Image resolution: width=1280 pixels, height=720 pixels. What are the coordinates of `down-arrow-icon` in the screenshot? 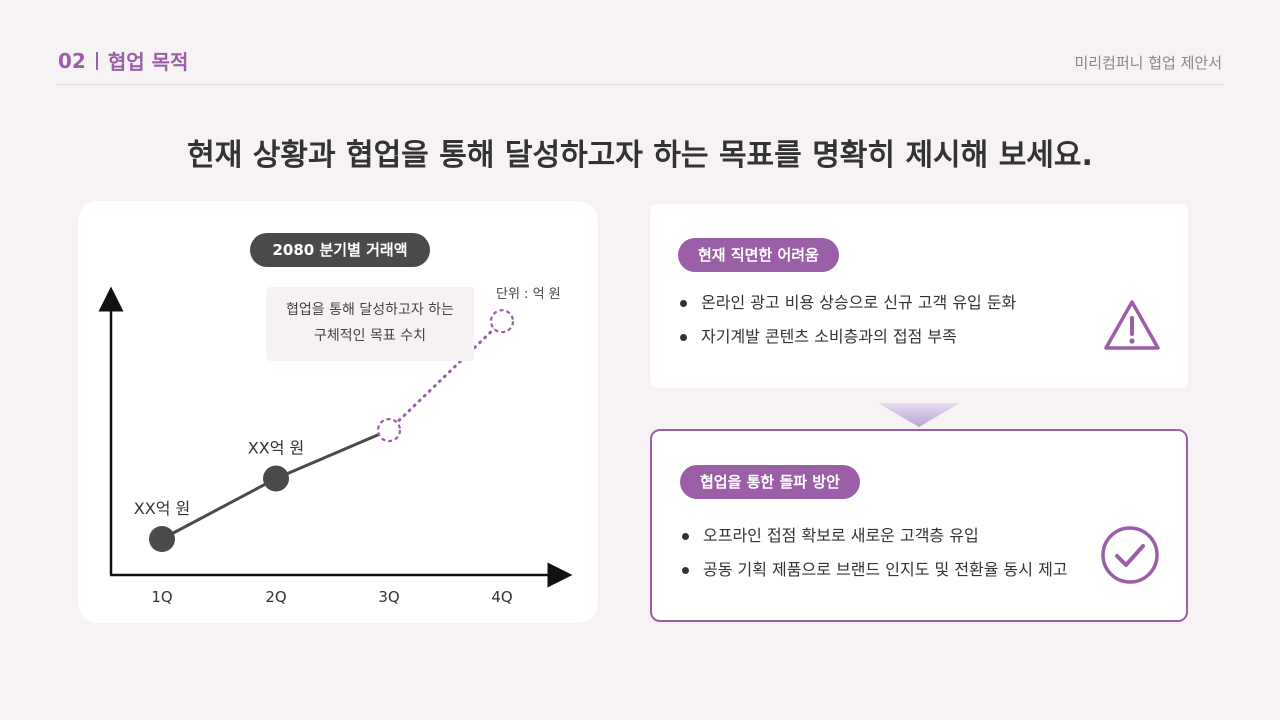 It's located at (919, 415).